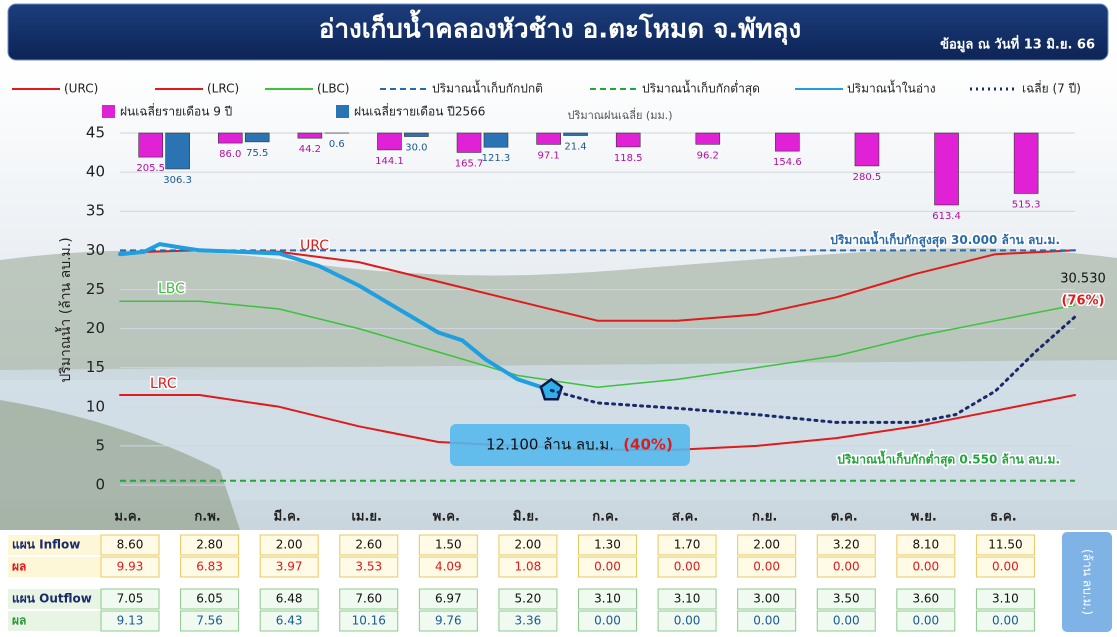  I want to click on bar-label: 306.3, so click(177, 180).